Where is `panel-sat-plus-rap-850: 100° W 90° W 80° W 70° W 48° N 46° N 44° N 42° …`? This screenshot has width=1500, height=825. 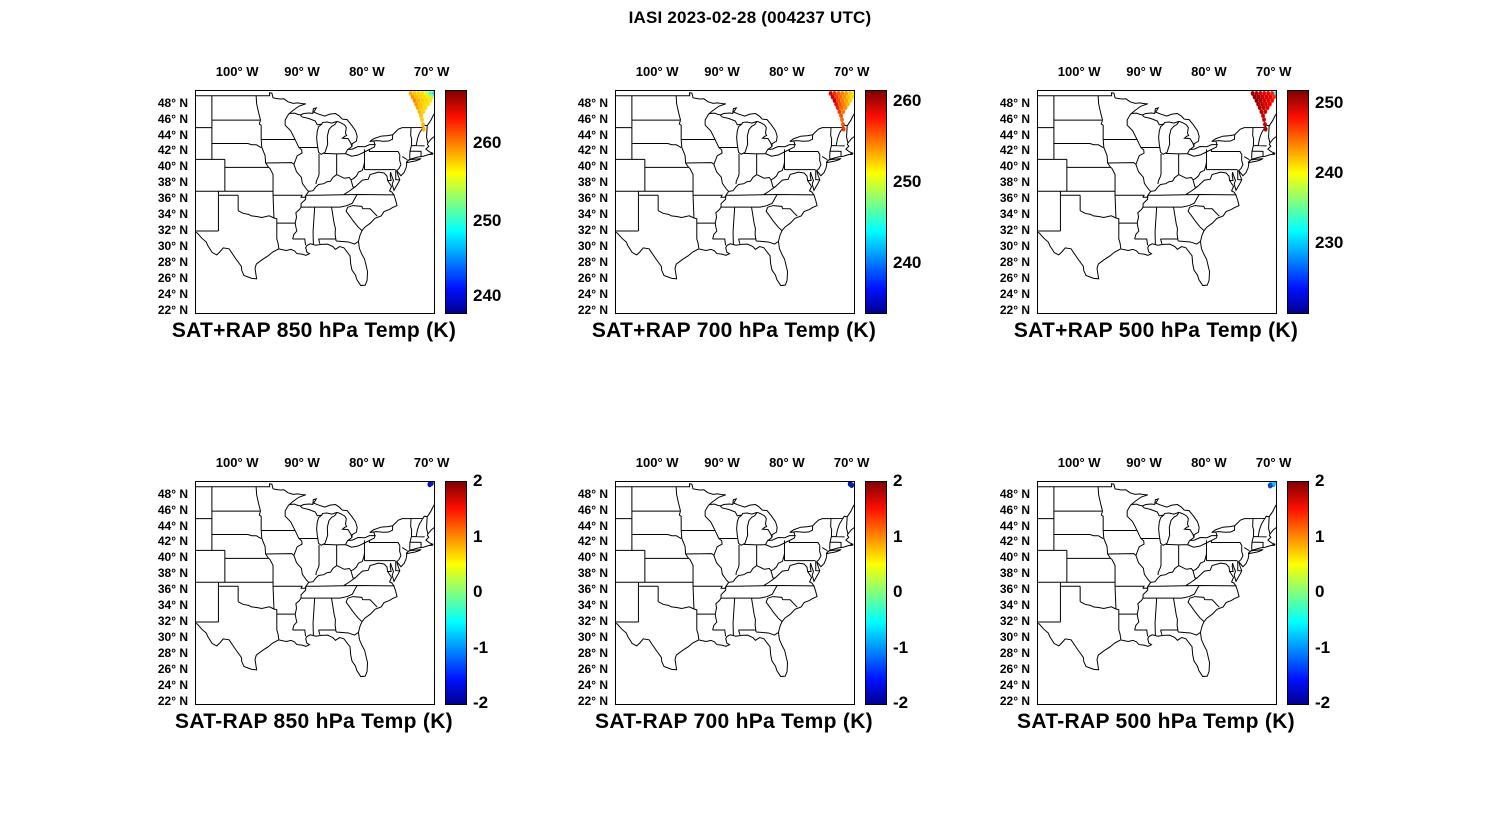
panel-sat-plus-rap-850: 100° W 90° W 80° W 70° W 48° N 46° N 44° N 42° … is located at coordinates (330, 208).